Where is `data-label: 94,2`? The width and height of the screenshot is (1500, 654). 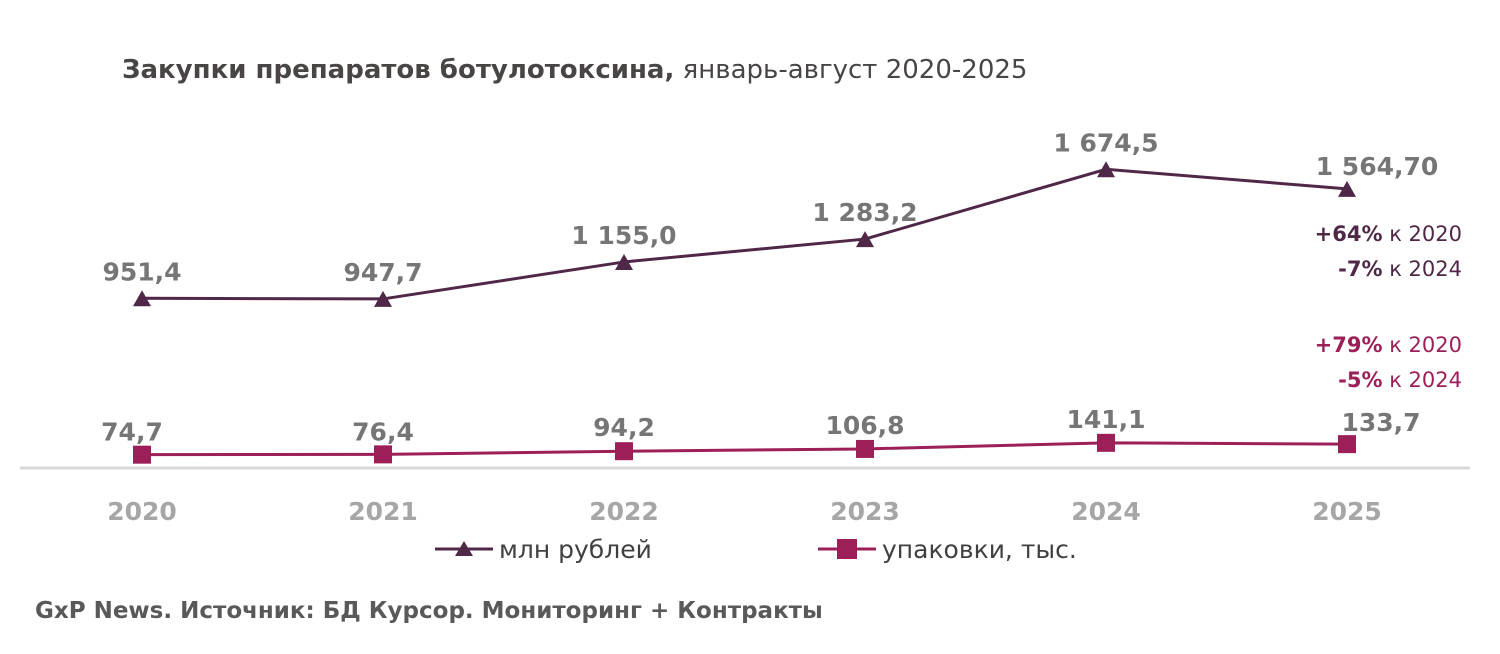
data-label: 94,2 is located at coordinates (624, 427).